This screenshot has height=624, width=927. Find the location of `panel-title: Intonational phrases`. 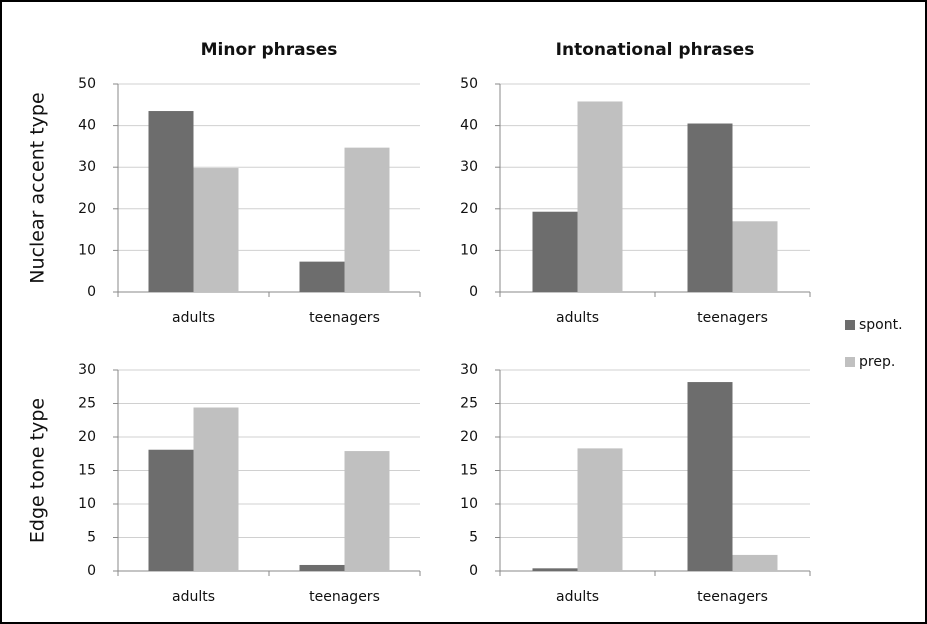

panel-title: Intonational phrases is located at coordinates (655, 50).